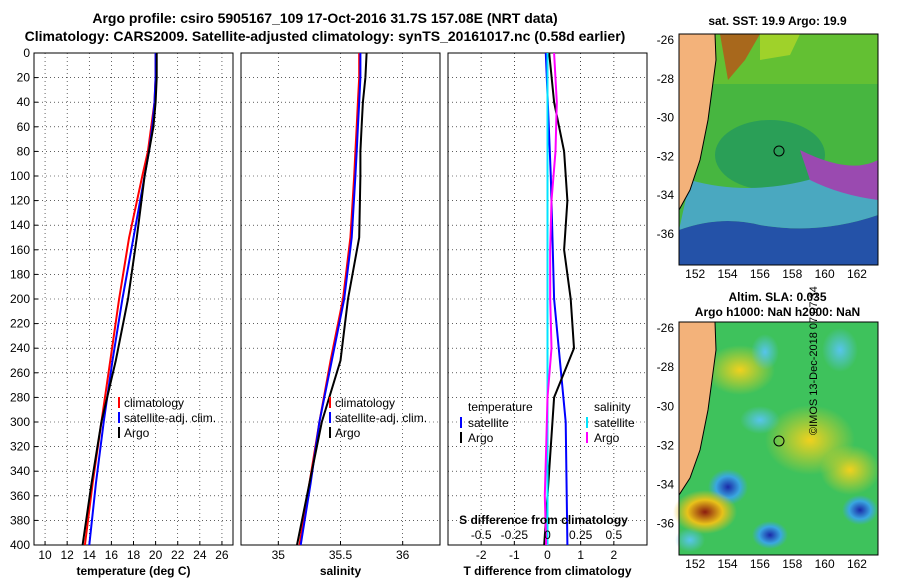  I want to click on legend-title-temperature: temperature, so click(500, 407).